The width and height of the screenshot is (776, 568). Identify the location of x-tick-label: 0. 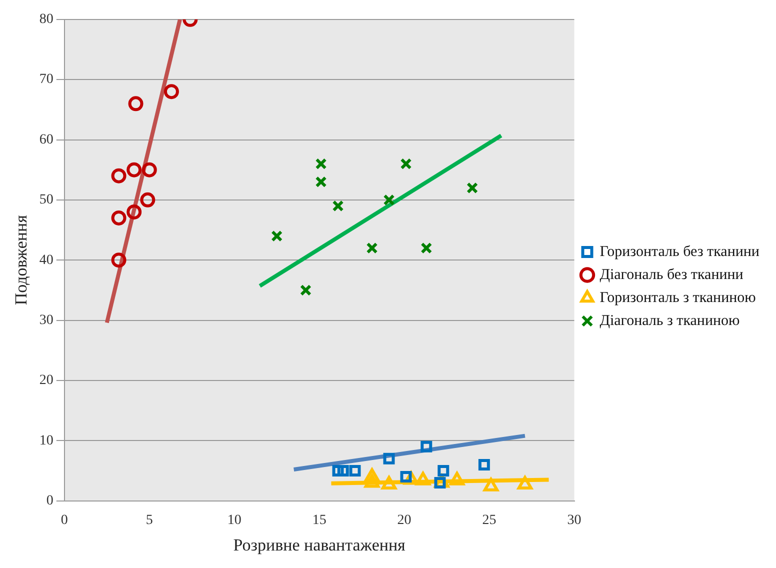
(64, 520).